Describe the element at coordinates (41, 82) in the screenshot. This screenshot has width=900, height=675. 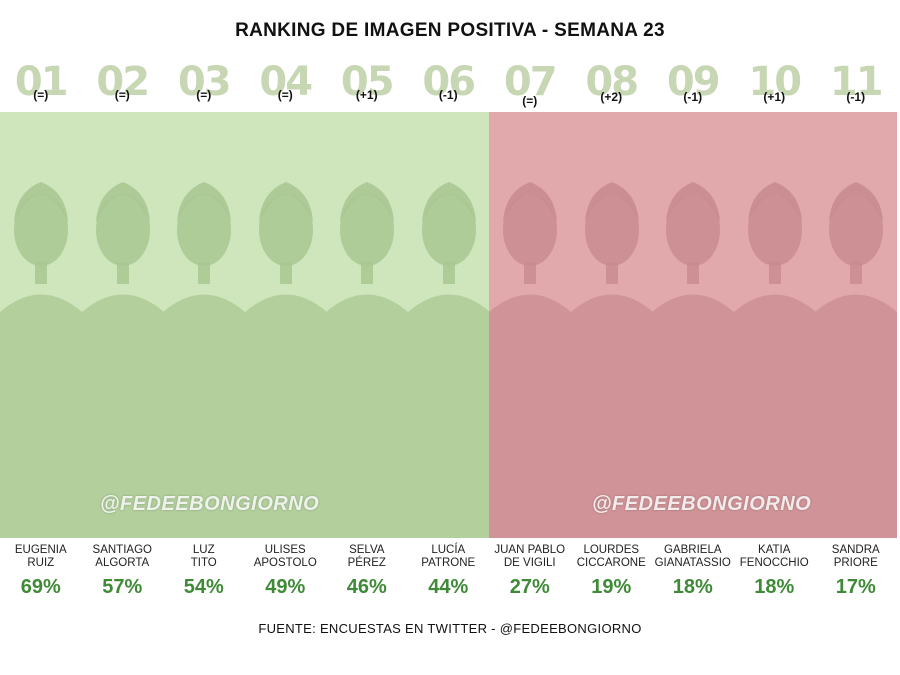
I see `rank-number: 01` at that location.